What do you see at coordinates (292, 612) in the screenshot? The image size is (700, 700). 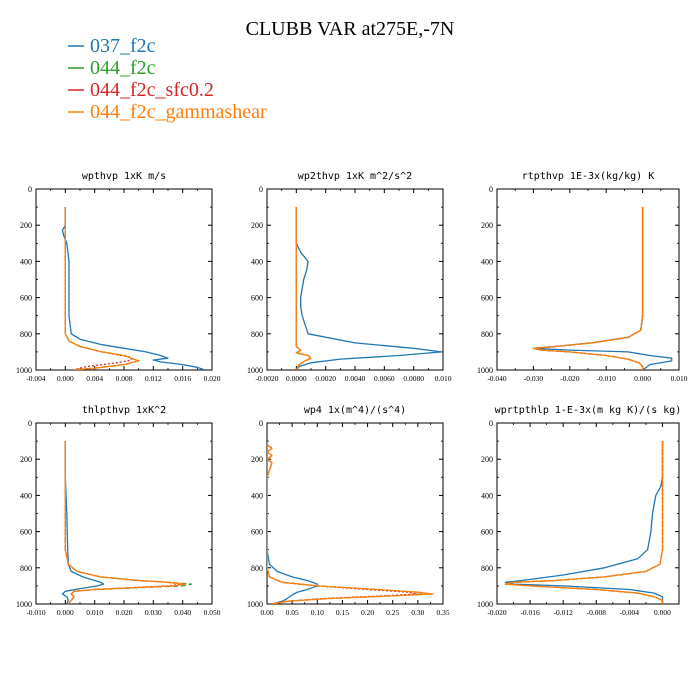 I see `x-tick-label: 0.05` at bounding box center [292, 612].